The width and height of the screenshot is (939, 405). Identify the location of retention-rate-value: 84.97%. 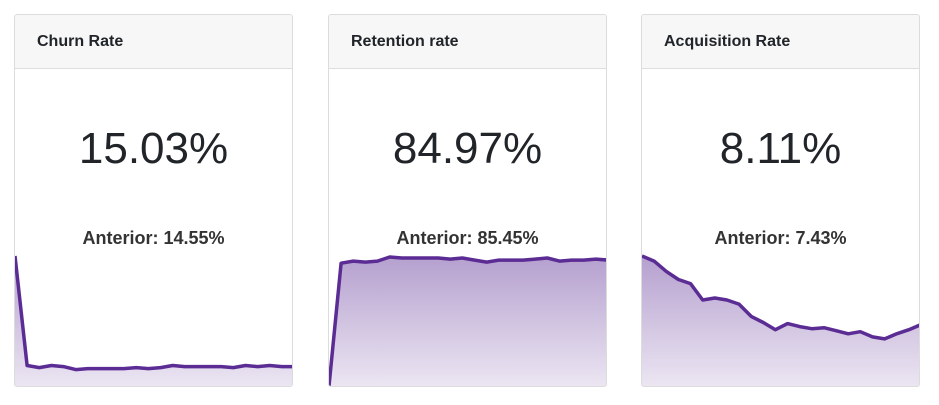
(467, 148).